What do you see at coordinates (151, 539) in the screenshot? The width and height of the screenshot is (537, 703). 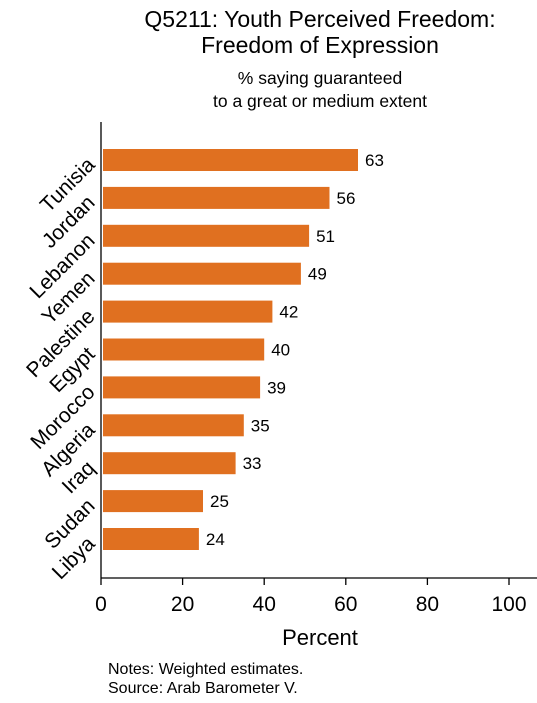 I see `bar-libya` at bounding box center [151, 539].